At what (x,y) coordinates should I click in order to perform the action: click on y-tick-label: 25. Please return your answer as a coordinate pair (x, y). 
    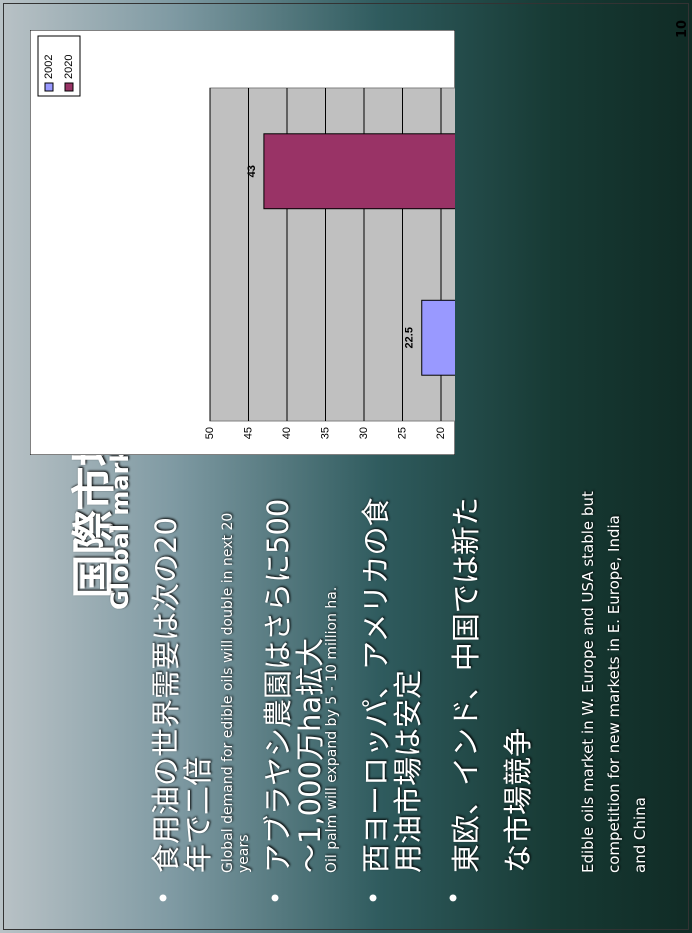
    Looking at the image, I should click on (402, 433).